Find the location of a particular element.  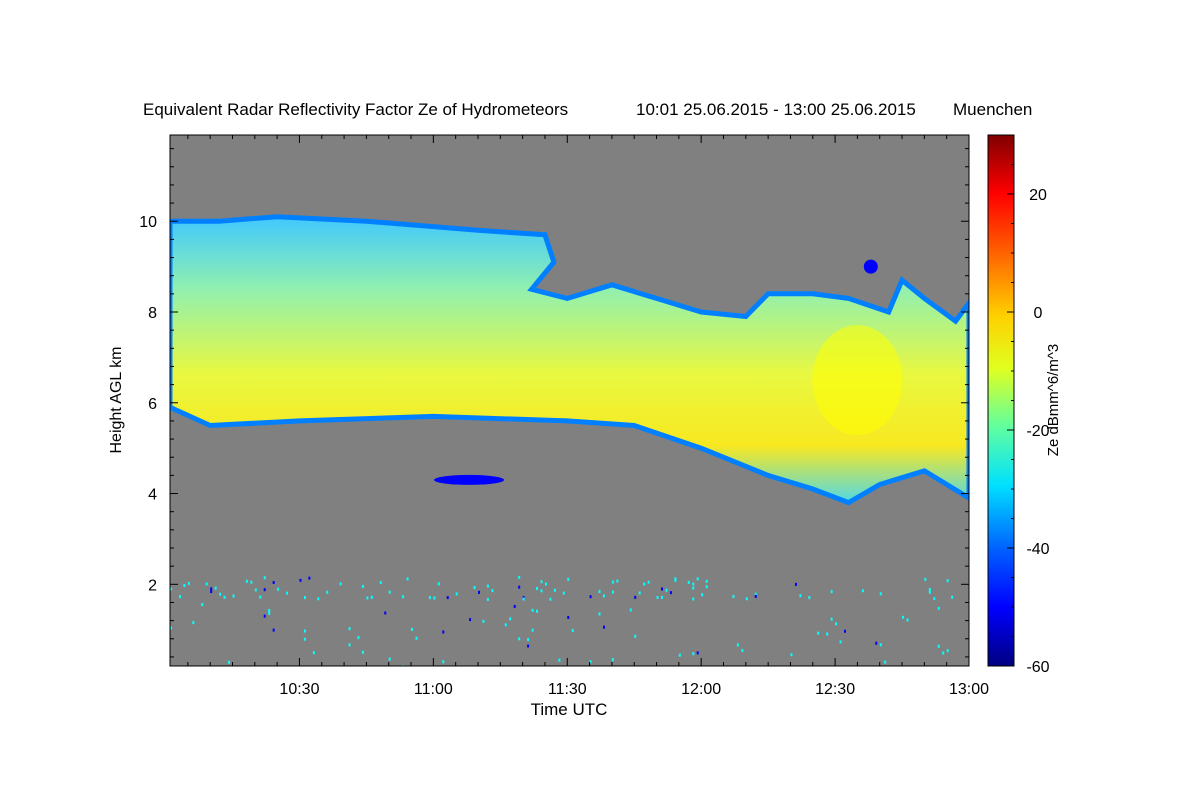

chart-time-range: 10:01 25.06.2015 - 13:00 25.06.2015 is located at coordinates (776, 109).